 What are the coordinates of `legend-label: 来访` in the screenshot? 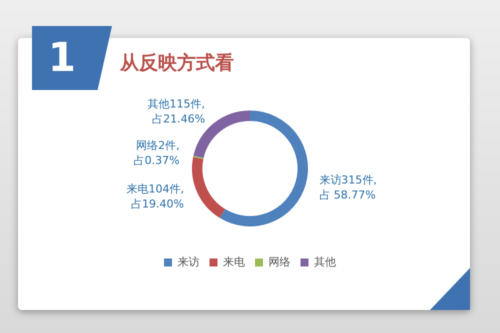 It's located at (189, 261).